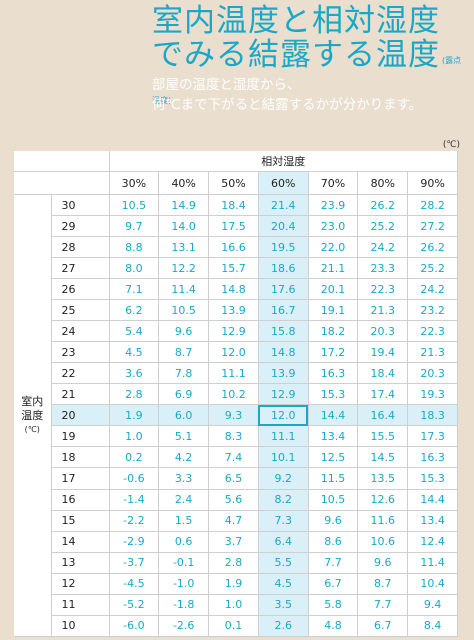  I want to click on dew-point-cell: 2.8, so click(134, 394).